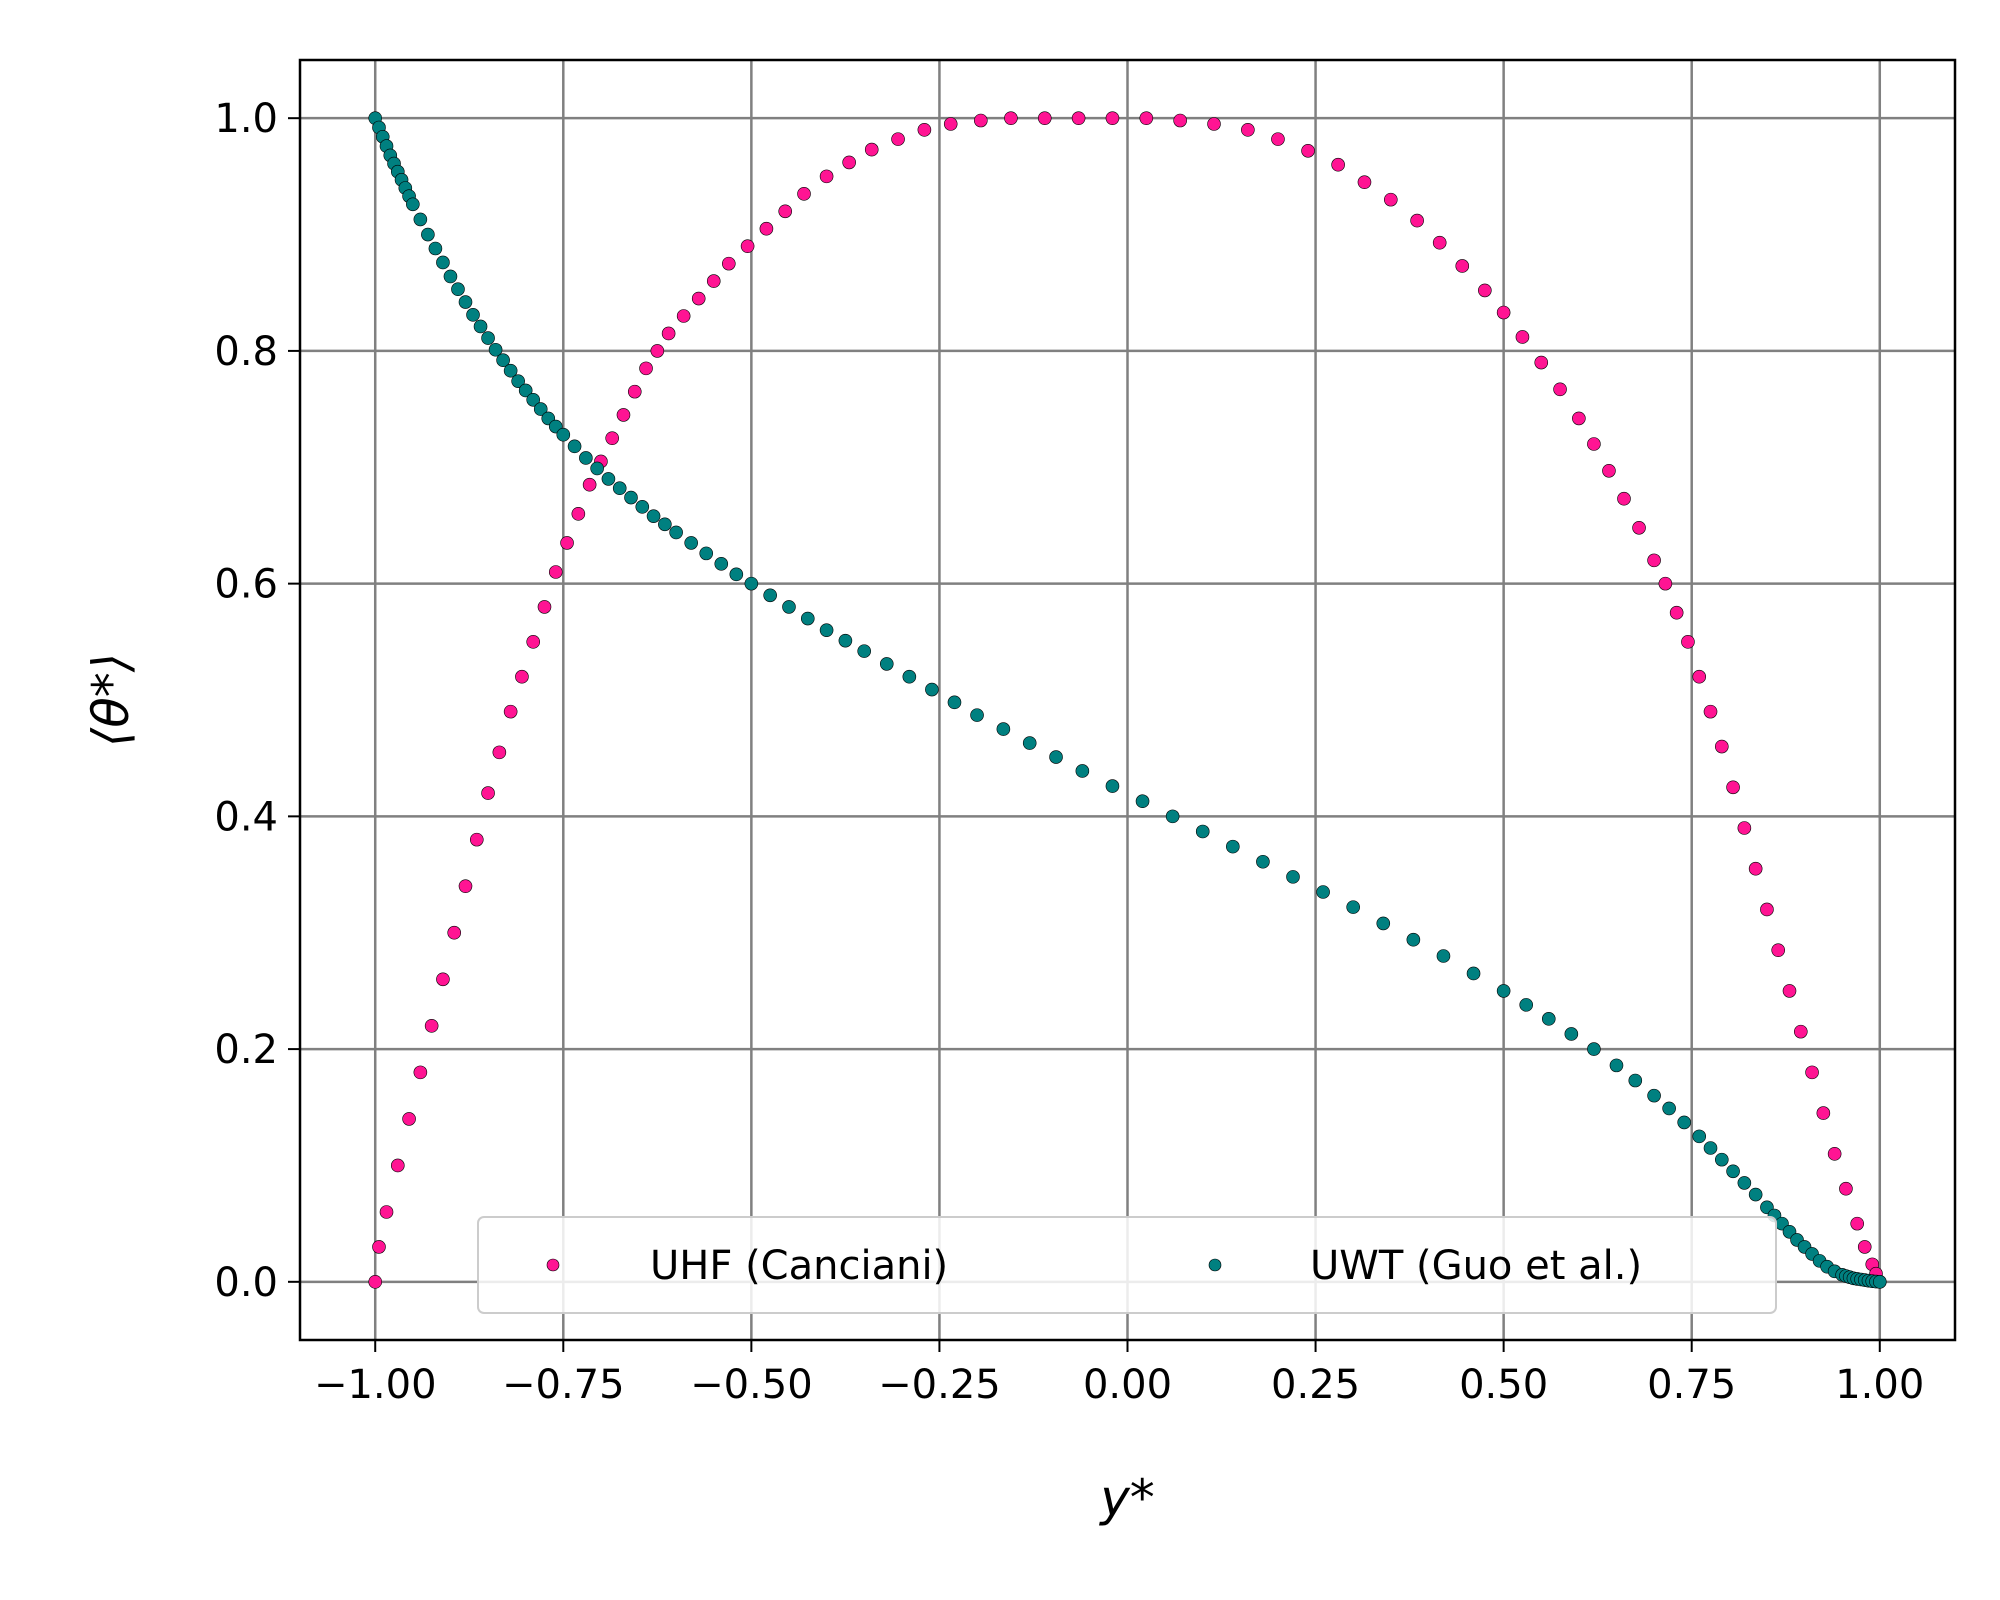 The width and height of the screenshot is (2000, 1600). What do you see at coordinates (246, 817) in the screenshot?
I see `y-tick-label: 0.4` at bounding box center [246, 817].